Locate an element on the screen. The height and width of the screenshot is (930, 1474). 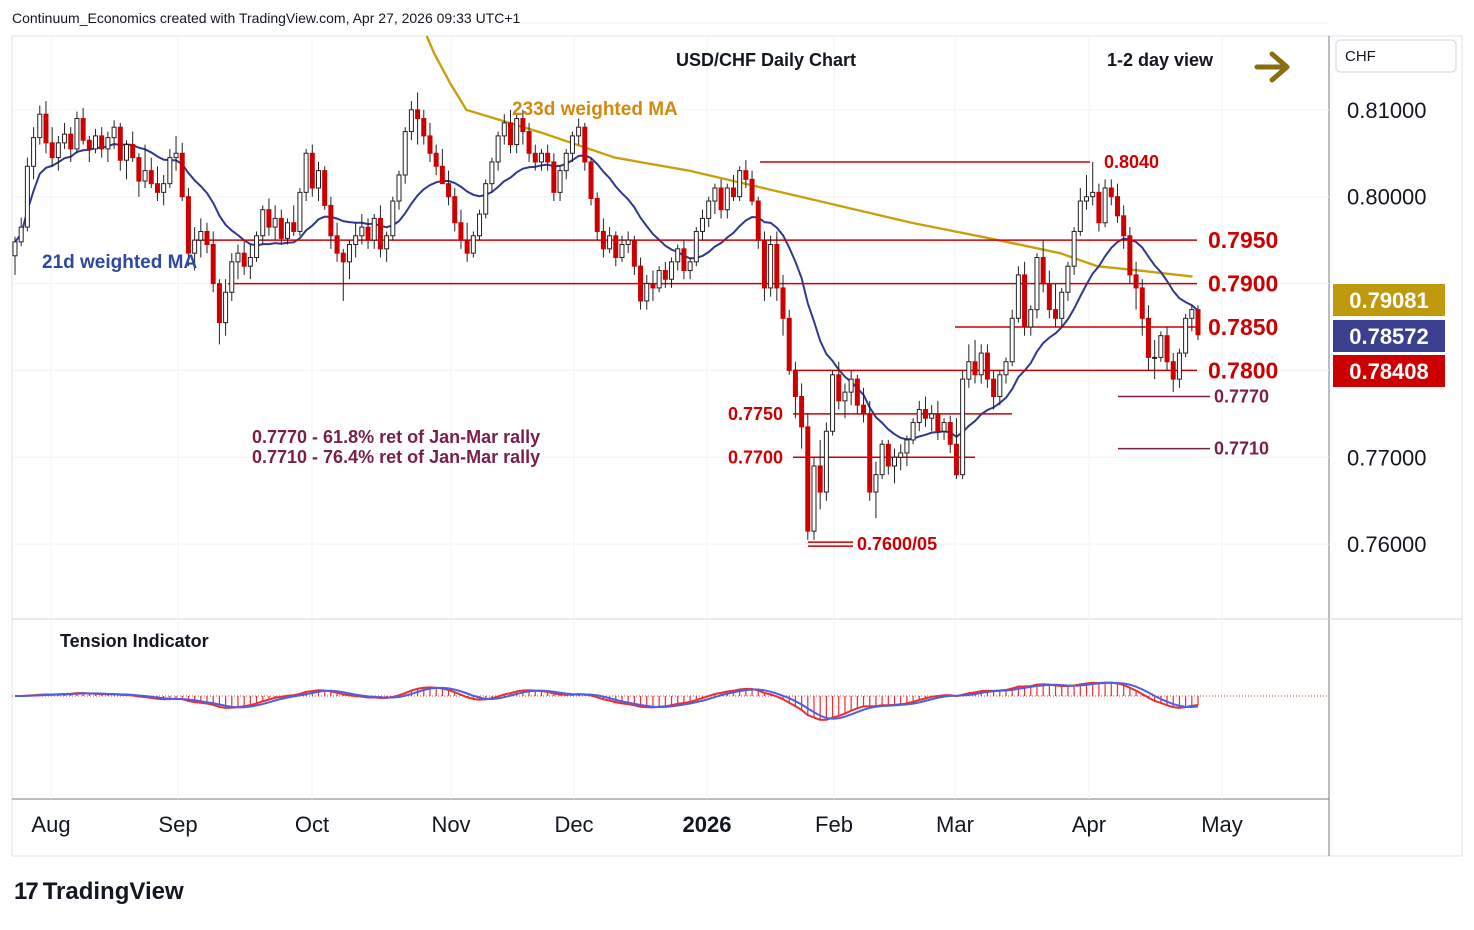
x-tick-label: Apr is located at coordinates (1089, 824).